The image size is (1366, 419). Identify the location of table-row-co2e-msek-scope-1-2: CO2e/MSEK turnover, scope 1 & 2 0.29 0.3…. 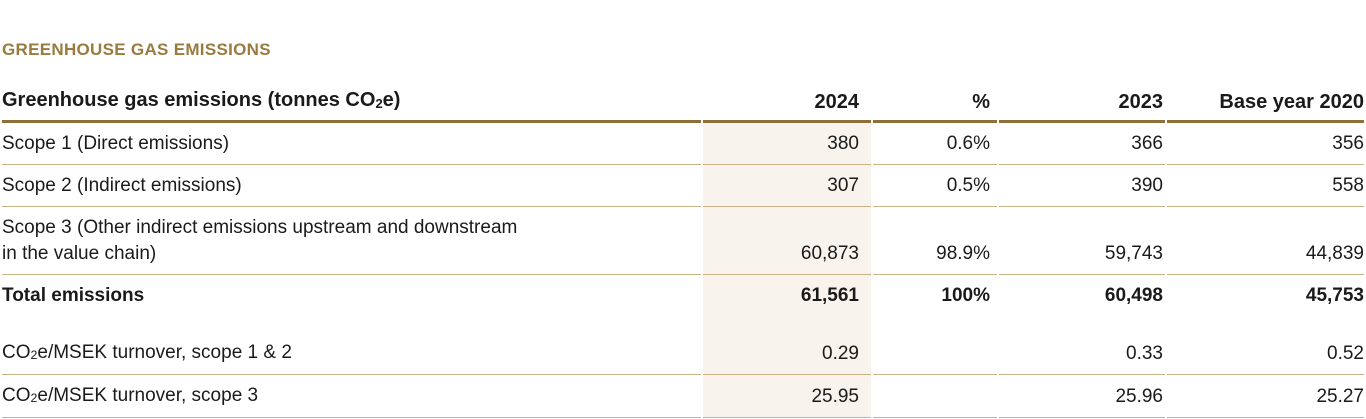
(683, 353).